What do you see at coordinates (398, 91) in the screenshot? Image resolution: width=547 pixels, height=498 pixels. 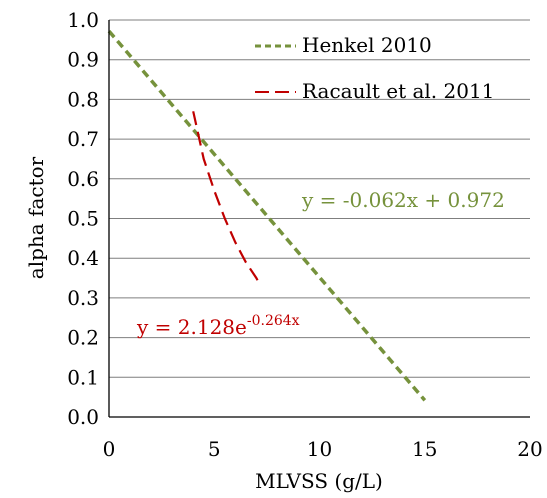 I see `legend-label-racault: Racault et al. 2011` at bounding box center [398, 91].